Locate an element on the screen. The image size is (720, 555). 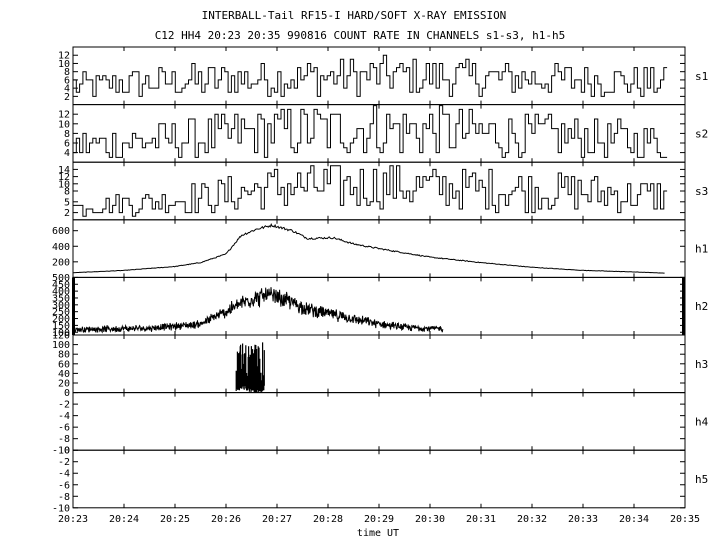
channel-label: s3 is located at coordinates (701, 191).